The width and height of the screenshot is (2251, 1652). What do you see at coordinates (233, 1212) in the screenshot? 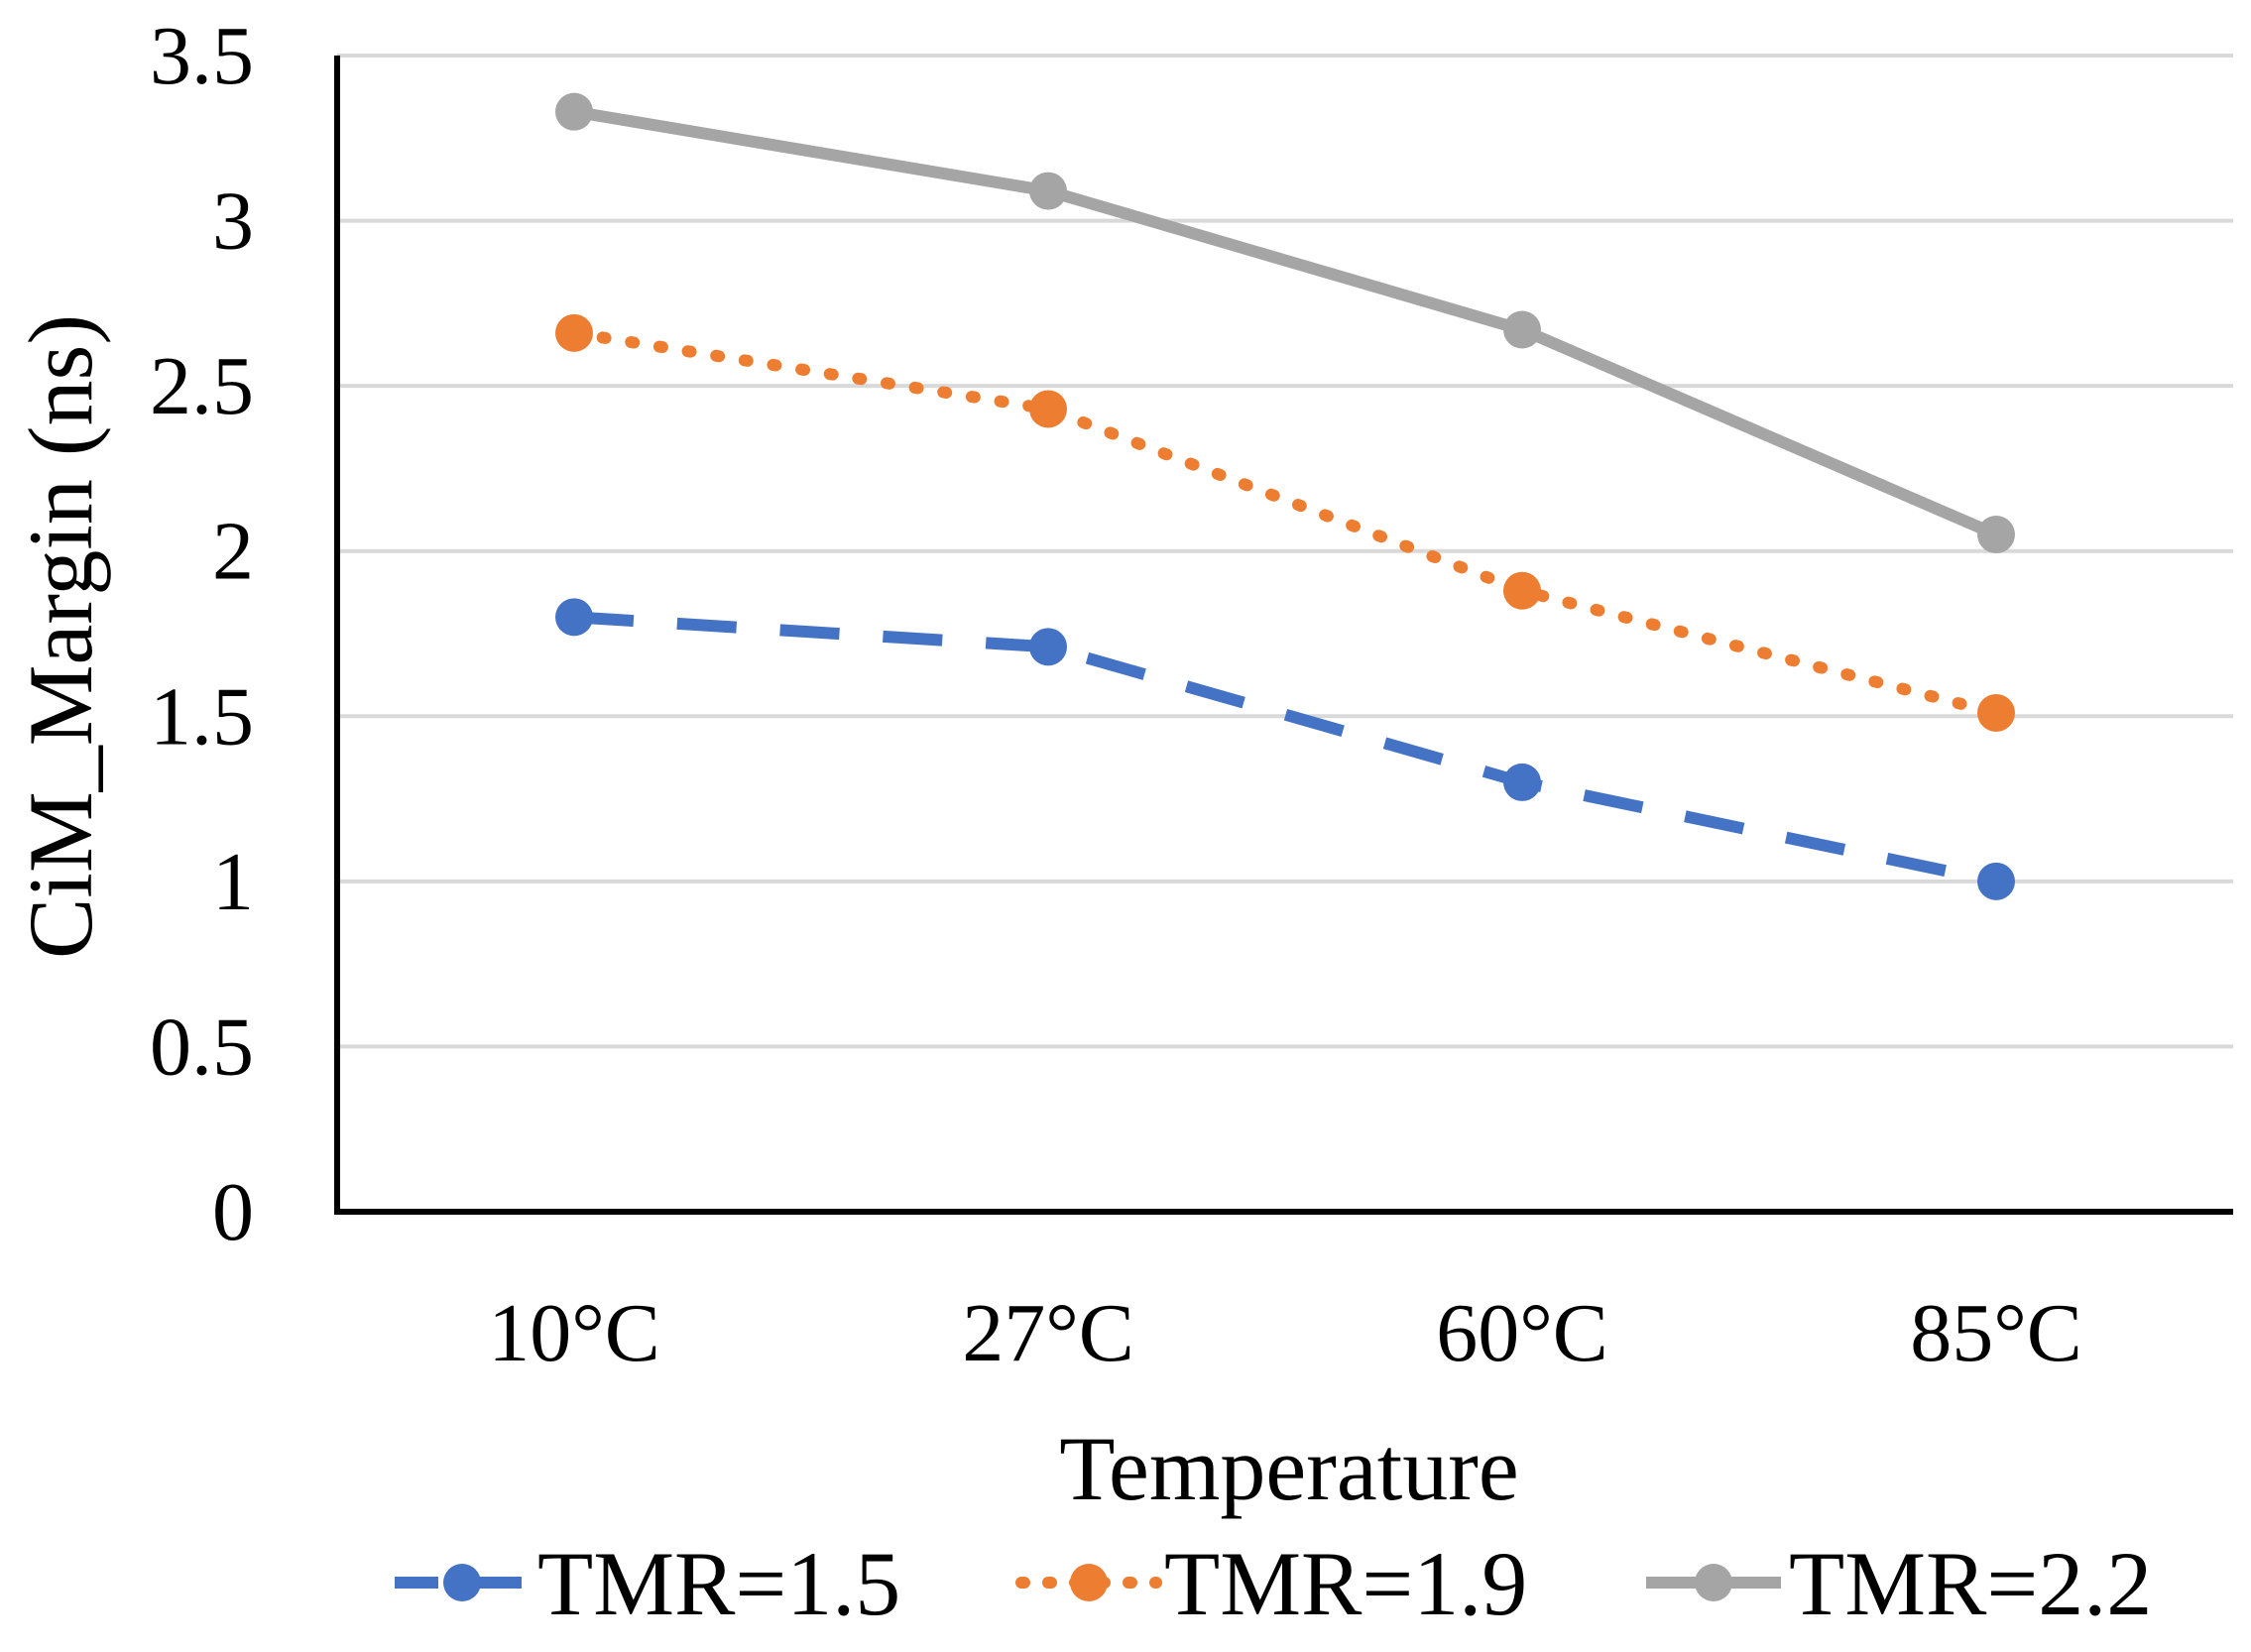
I see `y-tick-label: 0` at bounding box center [233, 1212].